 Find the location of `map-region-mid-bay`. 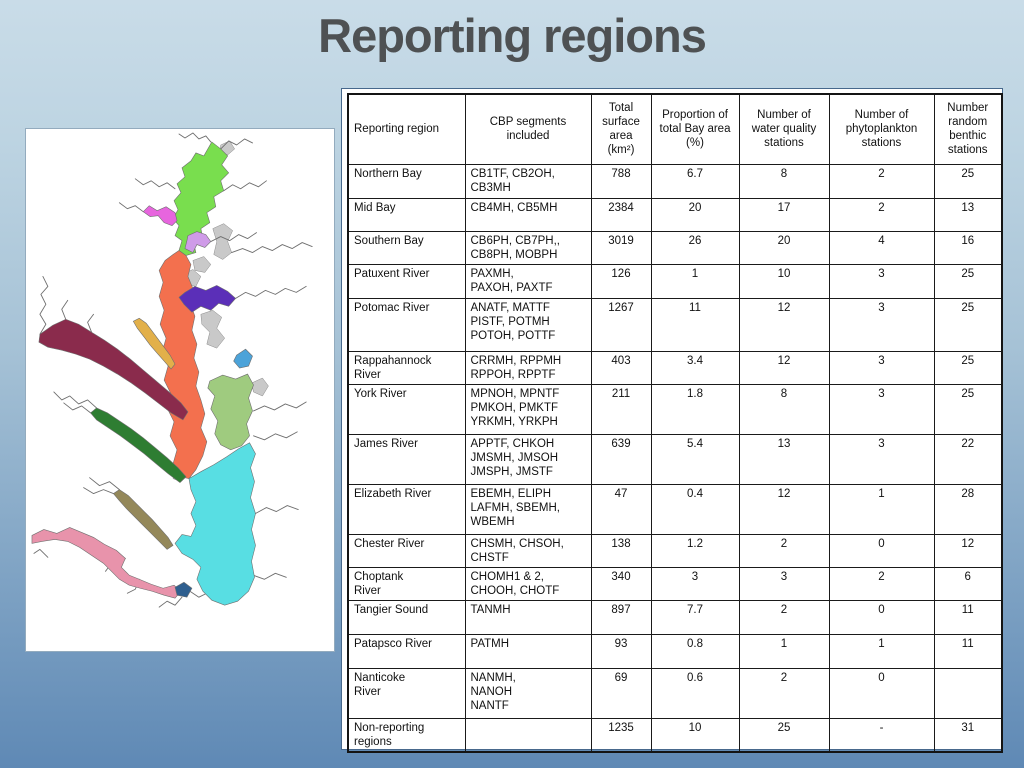

map-region-mid-bay is located at coordinates (183, 364).